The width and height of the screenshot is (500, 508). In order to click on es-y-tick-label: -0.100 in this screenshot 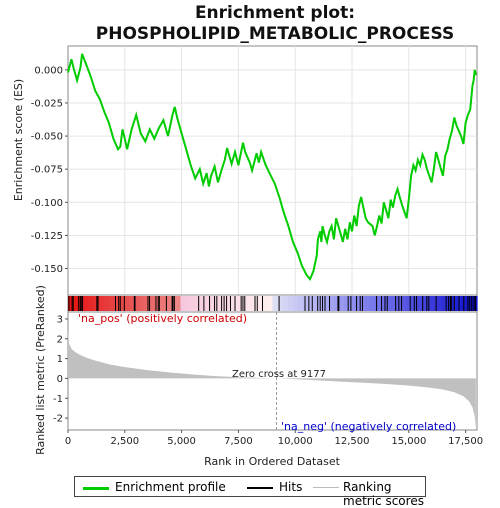, I will do `click(47, 203)`.